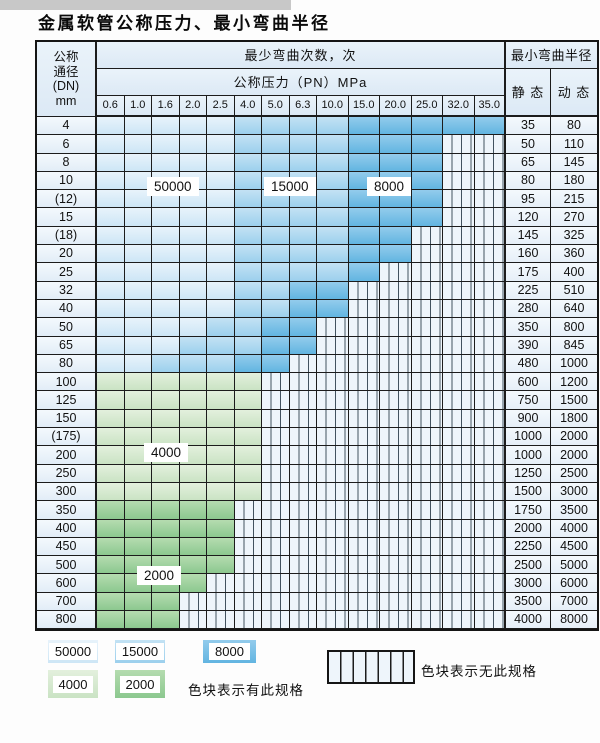  What do you see at coordinates (333, 106) in the screenshot?
I see `pressure-tick: 10.0` at bounding box center [333, 106].